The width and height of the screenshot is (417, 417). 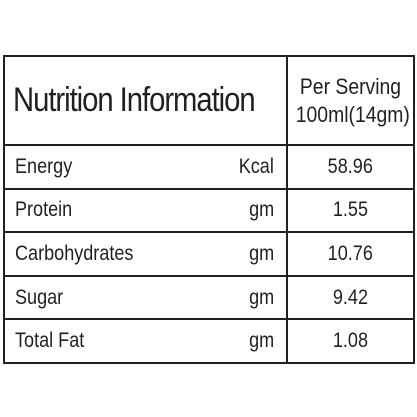 I want to click on nutrient-value: 9.42, so click(x=350, y=297).